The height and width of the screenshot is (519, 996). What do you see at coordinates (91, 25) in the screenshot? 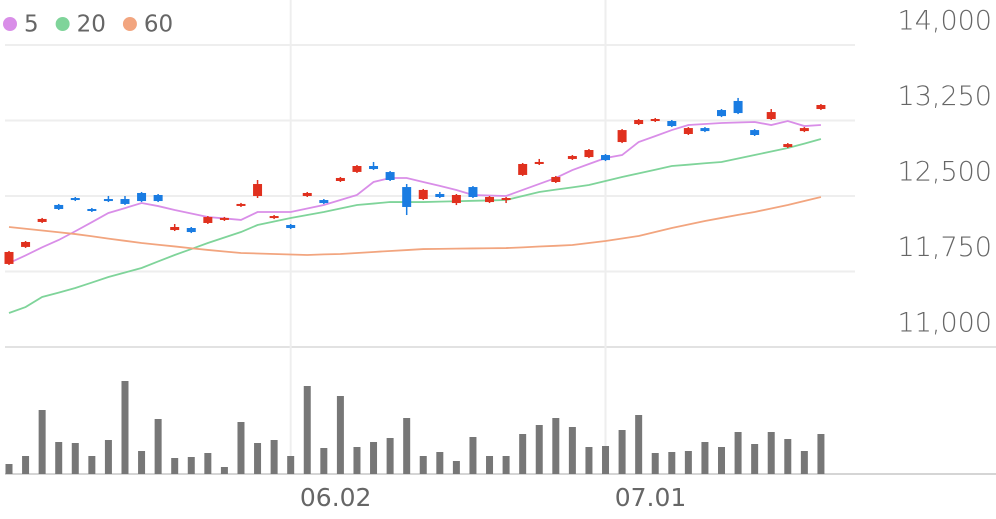
I see `legend-label: 20` at bounding box center [91, 25].